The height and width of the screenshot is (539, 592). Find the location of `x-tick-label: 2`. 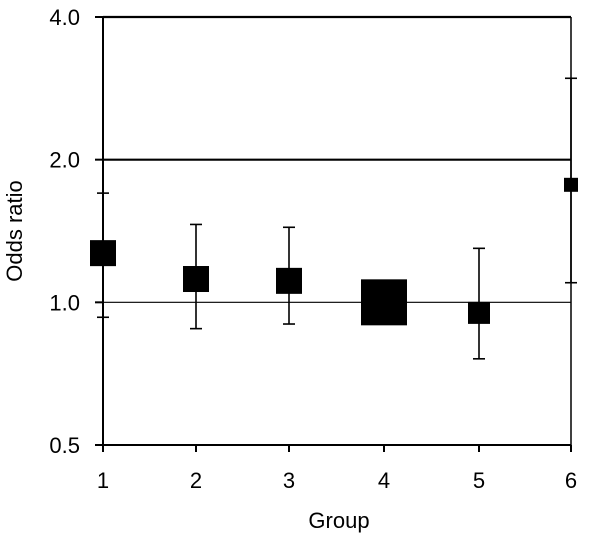

x-tick-label: 2 is located at coordinates (196, 480).